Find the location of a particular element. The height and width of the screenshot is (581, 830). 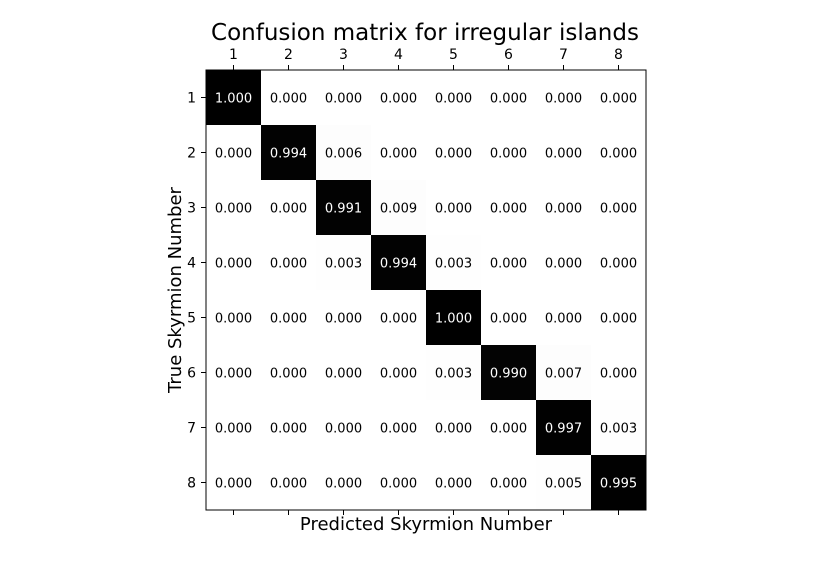

heatmap-cell-r6-c1 is located at coordinates (234, 373).